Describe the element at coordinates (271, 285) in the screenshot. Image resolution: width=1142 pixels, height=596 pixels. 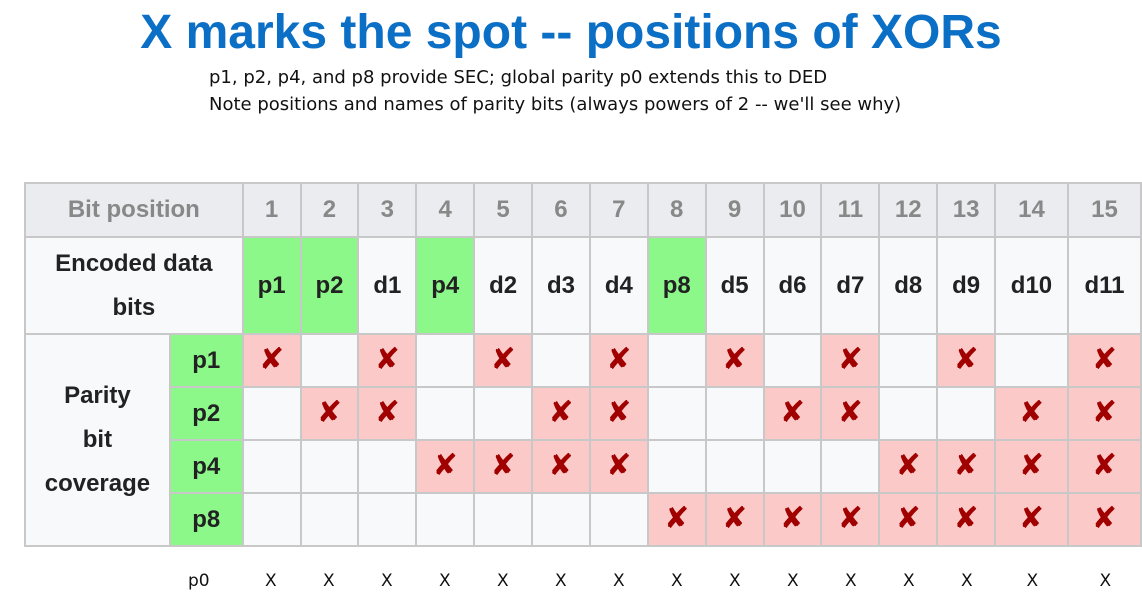
I see `encoded-bit-cell: p1` at that location.